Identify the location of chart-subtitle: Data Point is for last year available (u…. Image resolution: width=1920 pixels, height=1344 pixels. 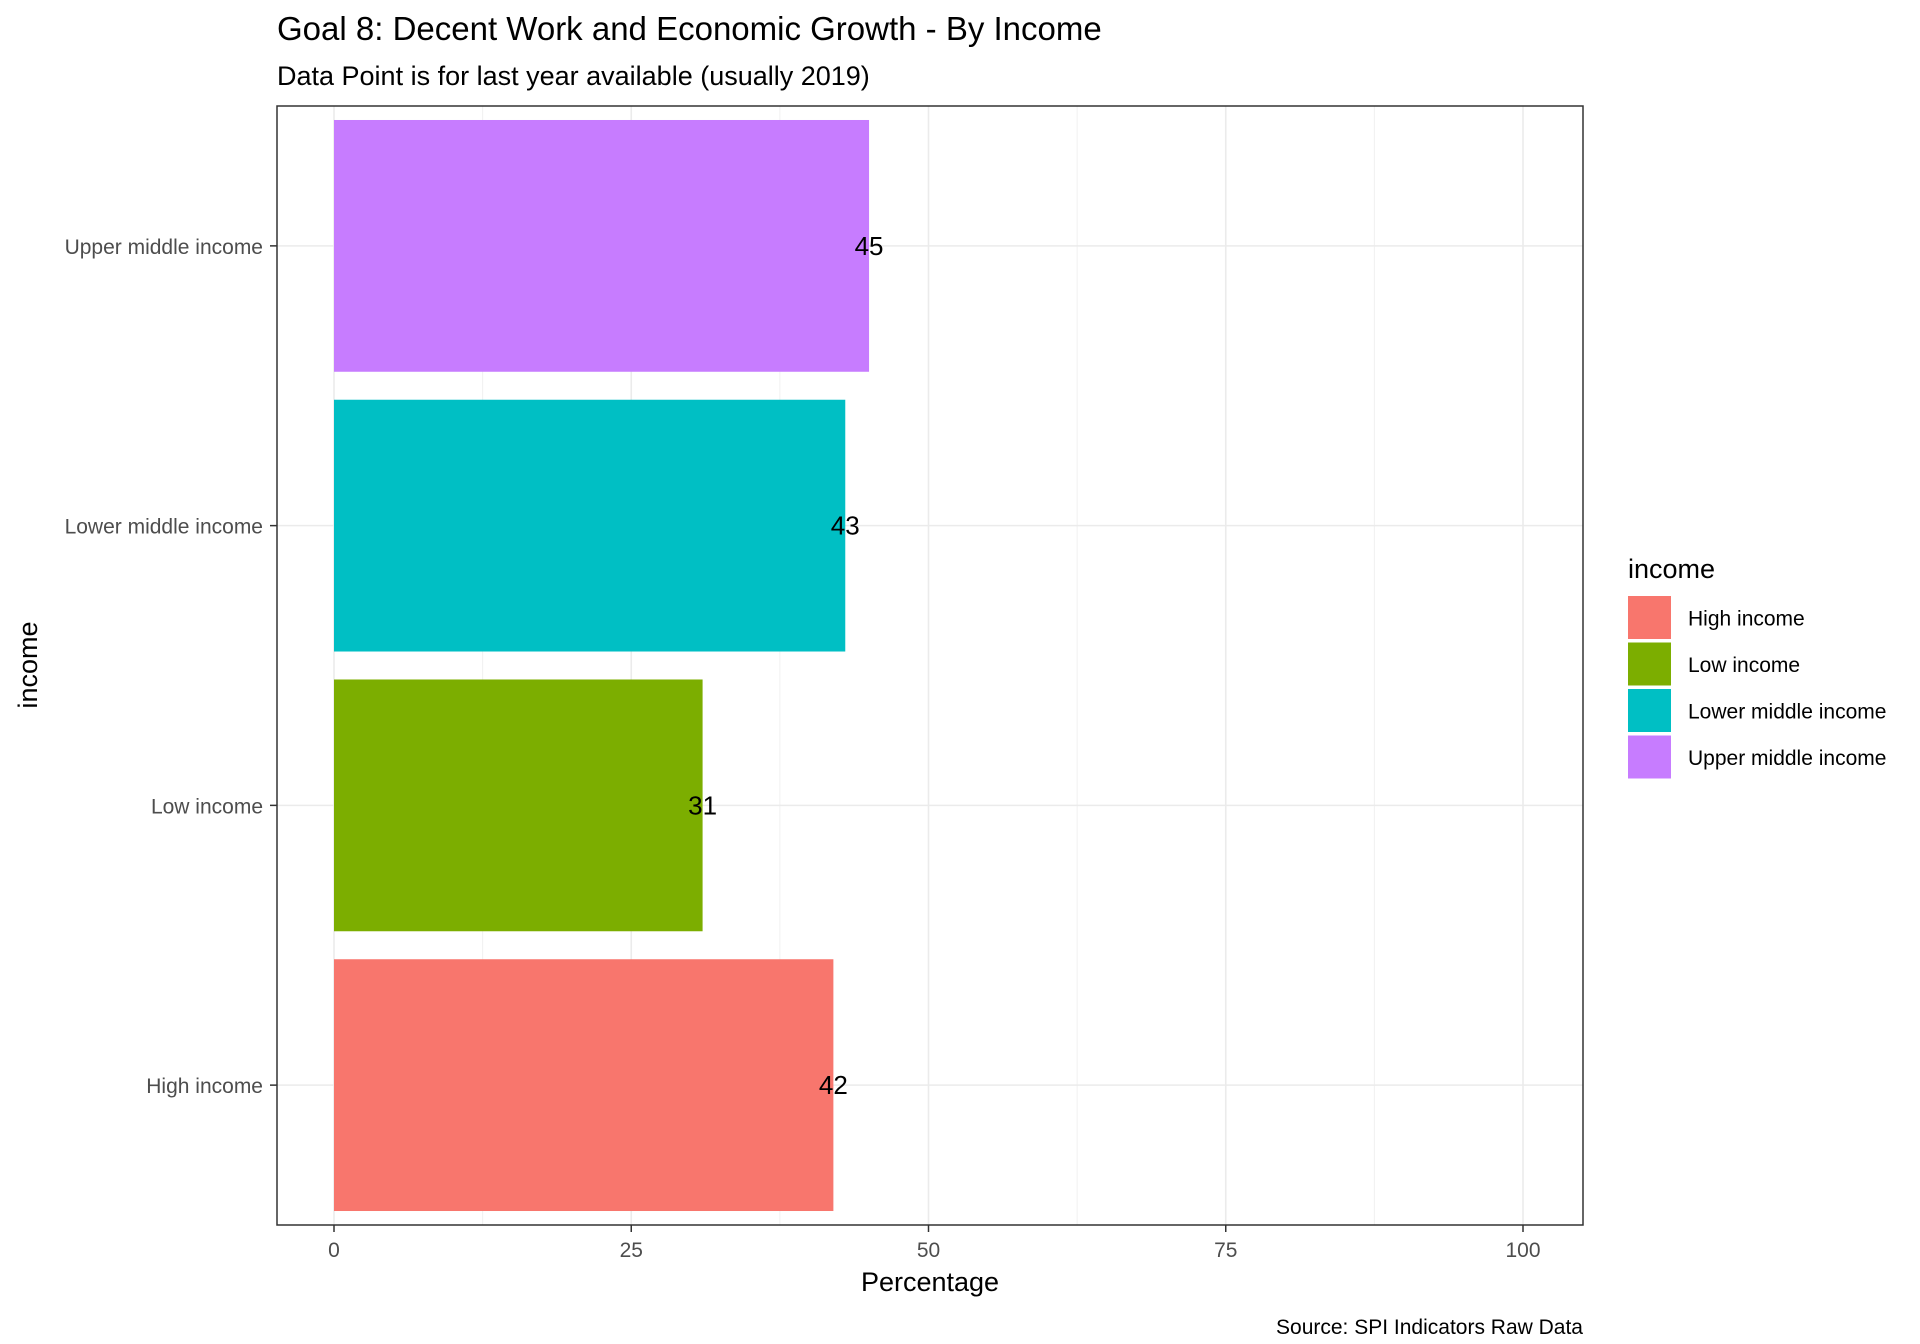
(573, 76).